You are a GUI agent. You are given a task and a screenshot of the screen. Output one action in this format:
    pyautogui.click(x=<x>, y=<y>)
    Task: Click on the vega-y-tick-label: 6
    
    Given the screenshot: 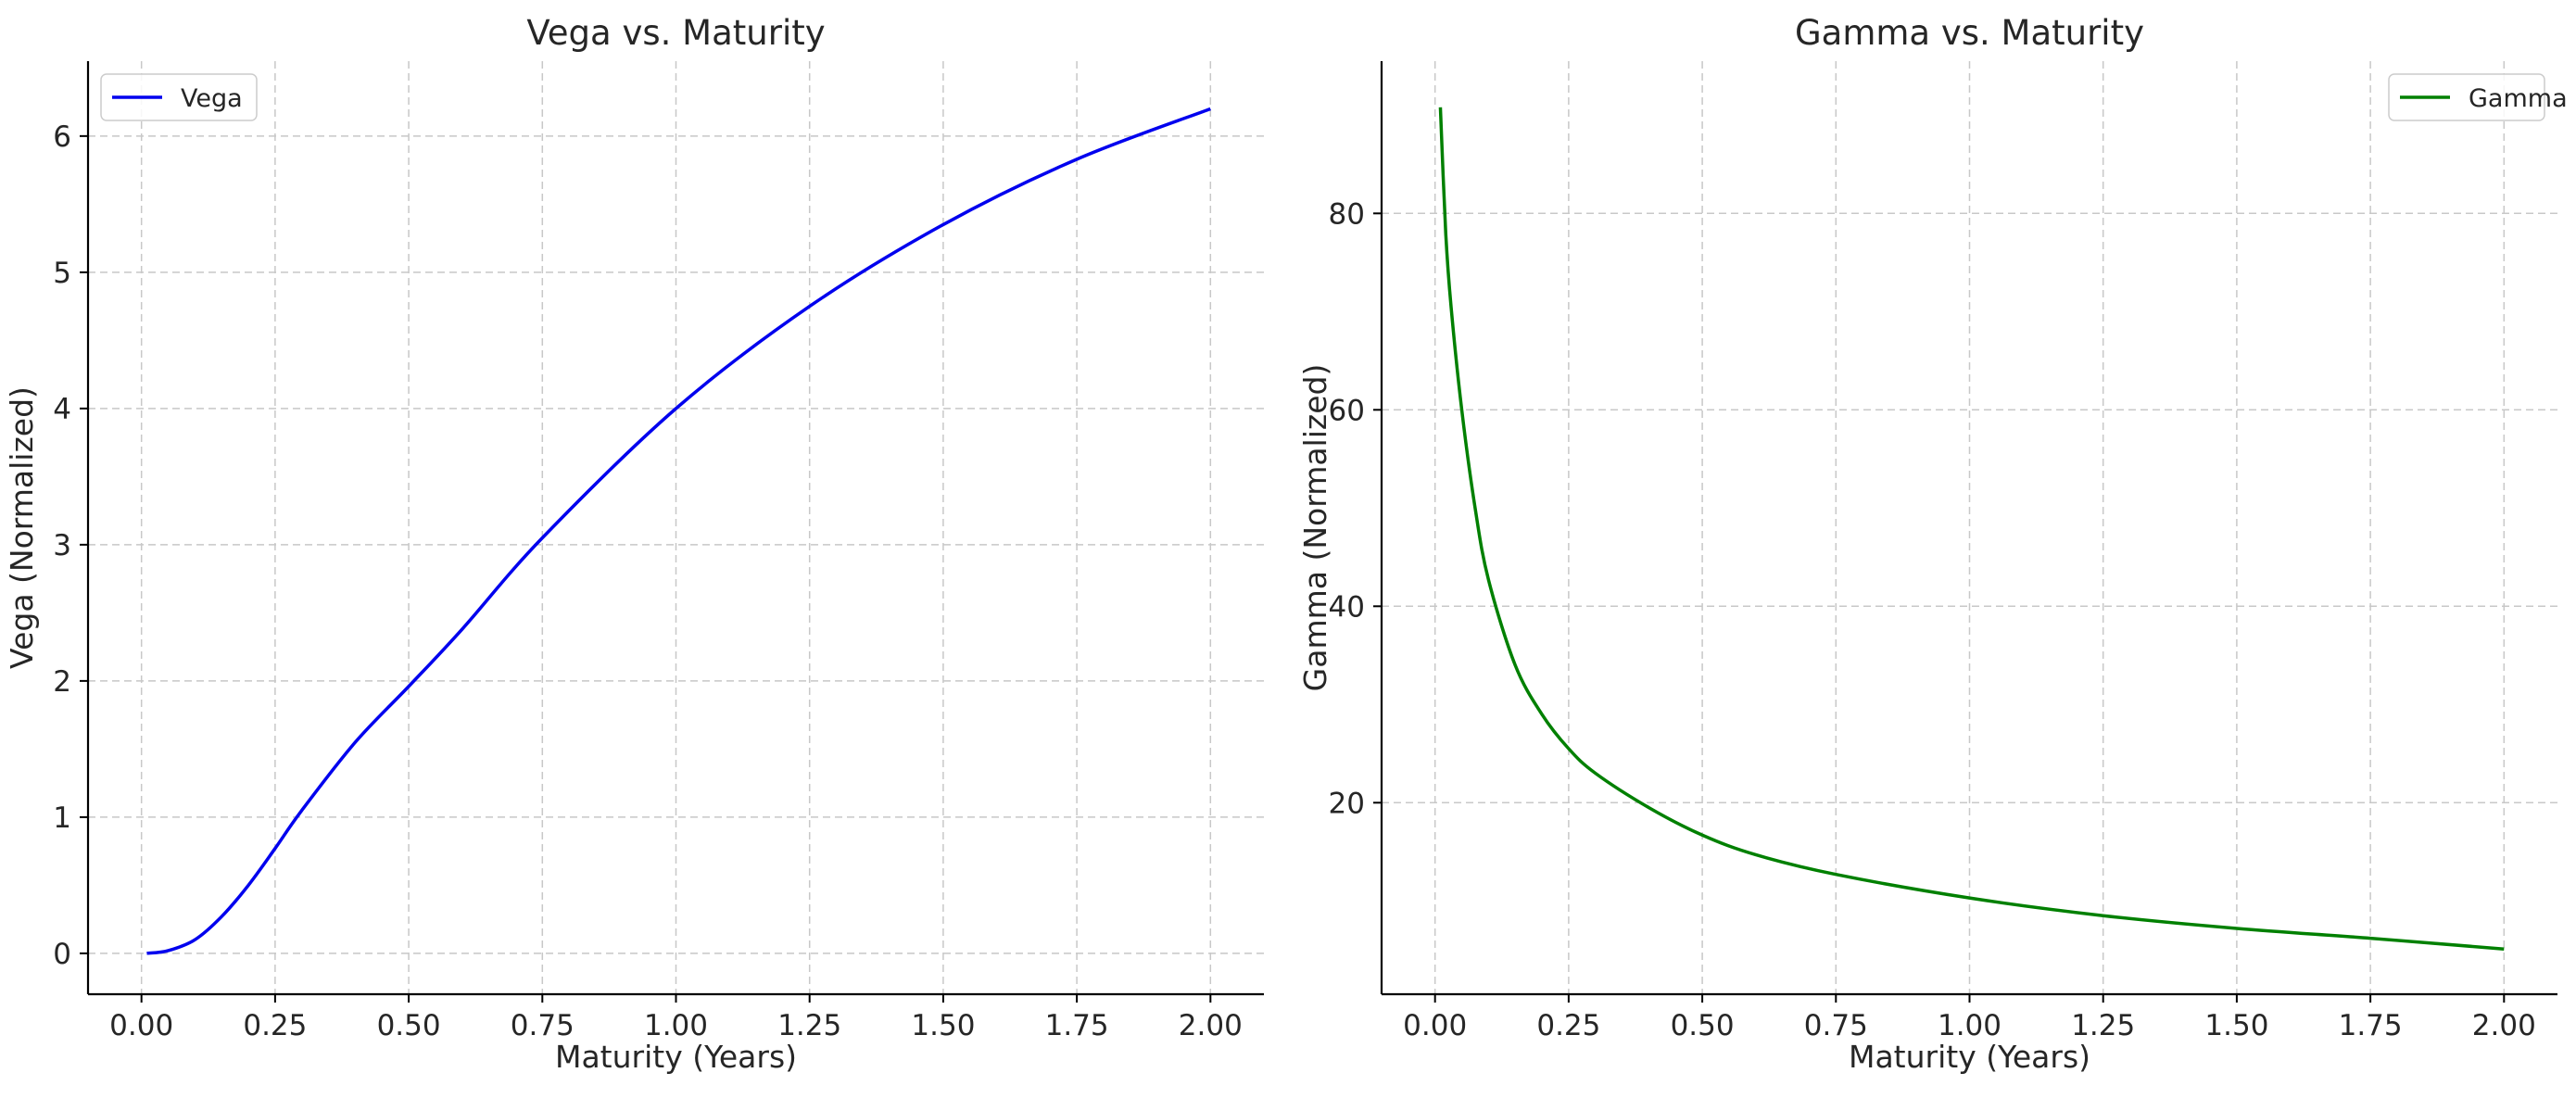 What is the action you would take?
    pyautogui.click(x=62, y=137)
    